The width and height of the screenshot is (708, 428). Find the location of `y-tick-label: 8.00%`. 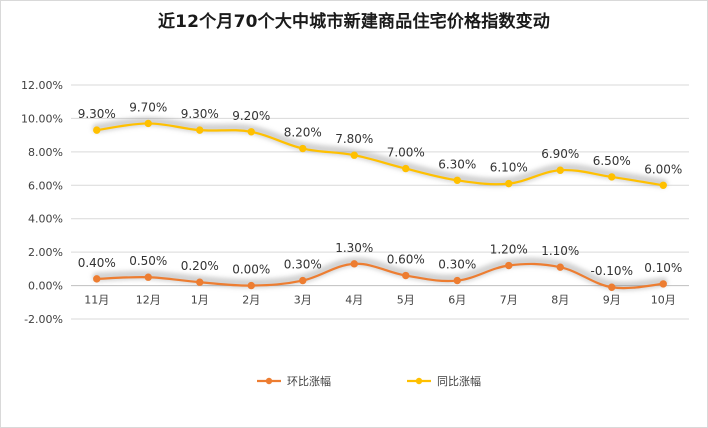

y-tick-label: 8.00% is located at coordinates (45, 152).